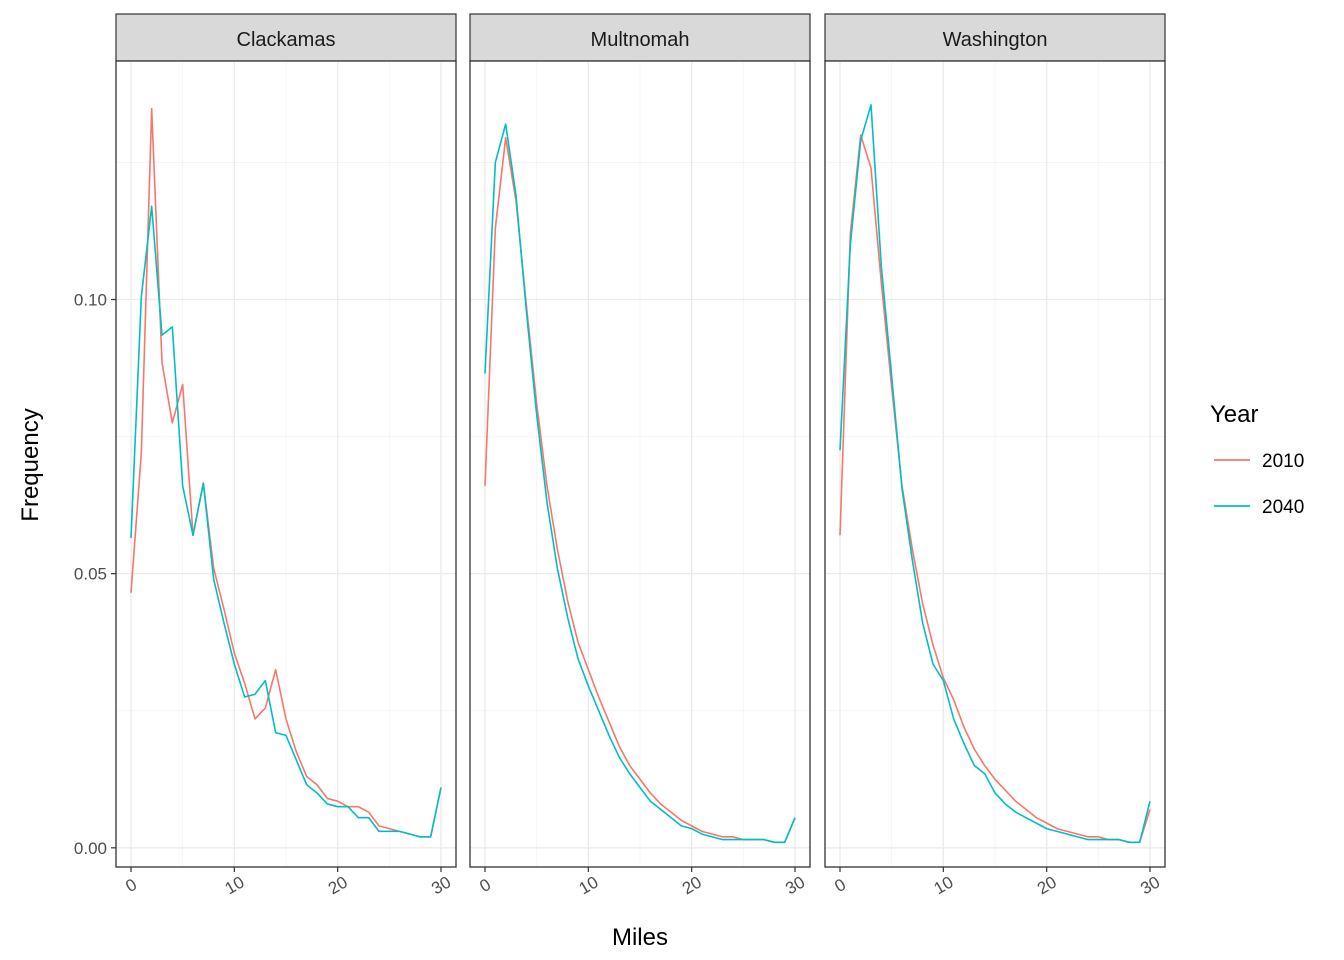 This screenshot has width=1344, height=960. Describe the element at coordinates (90, 300) in the screenshot. I see `y-tick-label: 0.10` at that location.